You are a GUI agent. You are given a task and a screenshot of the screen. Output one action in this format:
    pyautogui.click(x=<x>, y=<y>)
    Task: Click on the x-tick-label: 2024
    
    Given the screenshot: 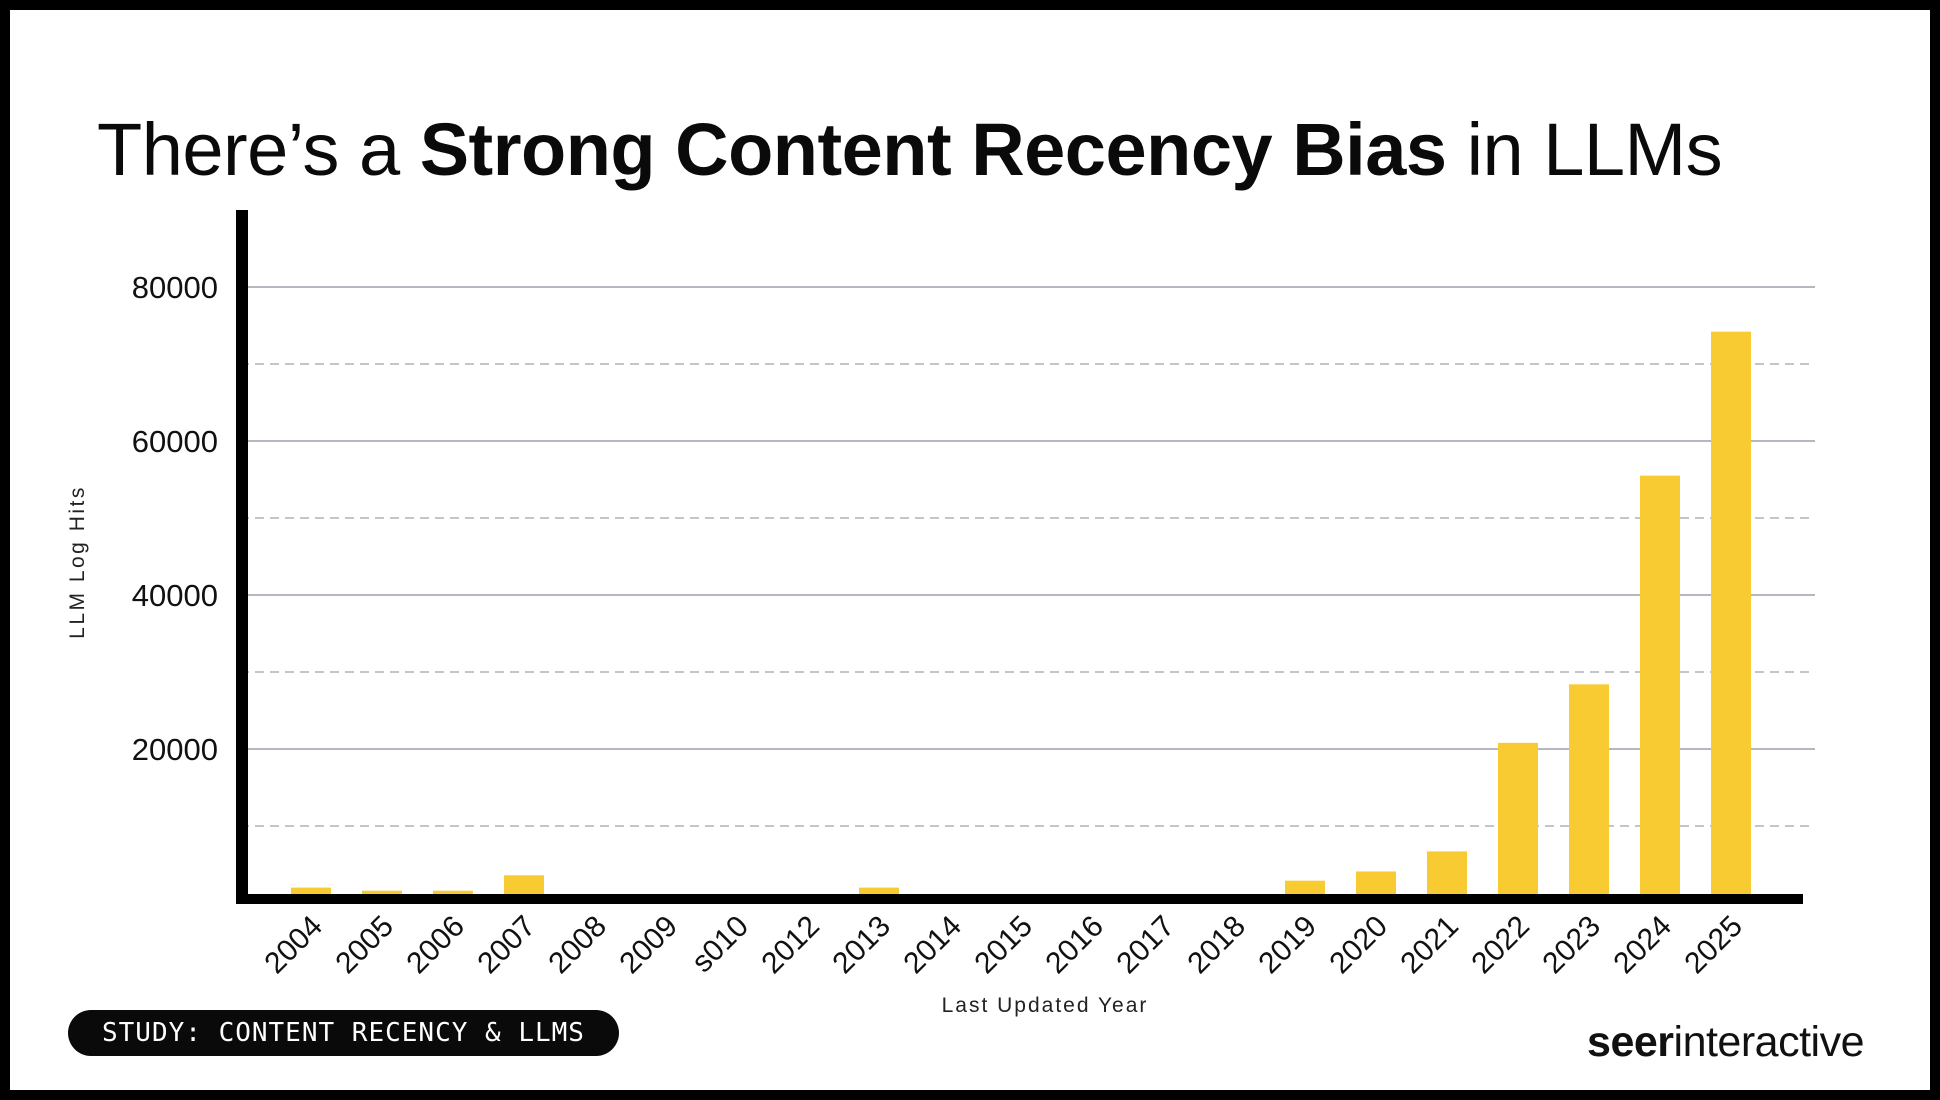 What is the action you would take?
    pyautogui.click(x=1642, y=945)
    